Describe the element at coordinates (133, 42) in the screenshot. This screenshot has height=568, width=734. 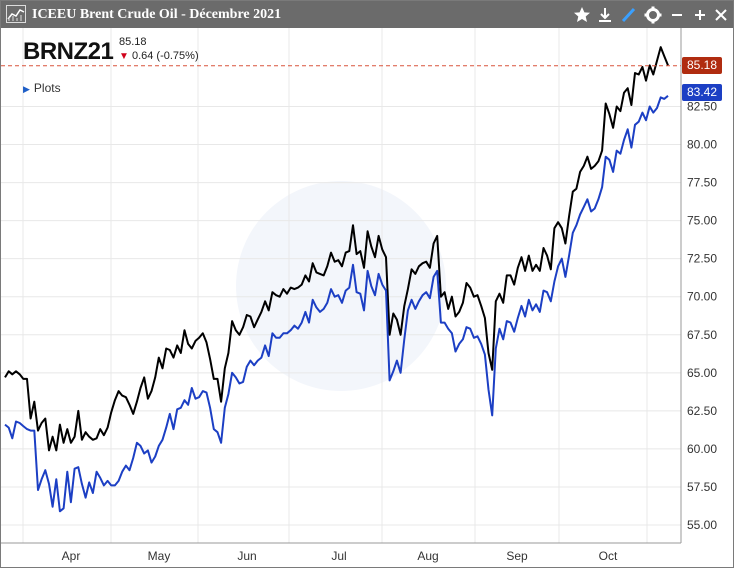
I see `last-price: 85.18` at that location.